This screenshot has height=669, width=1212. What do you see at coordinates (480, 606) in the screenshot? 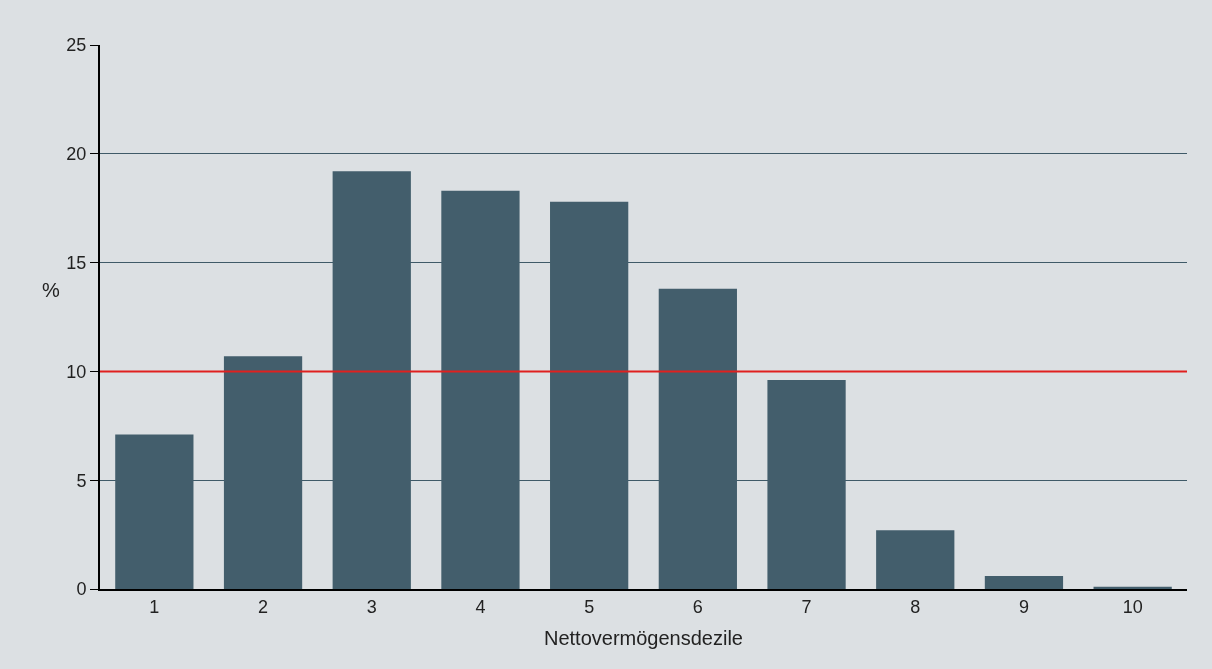
I see `x-tick-label: 4` at bounding box center [480, 606].